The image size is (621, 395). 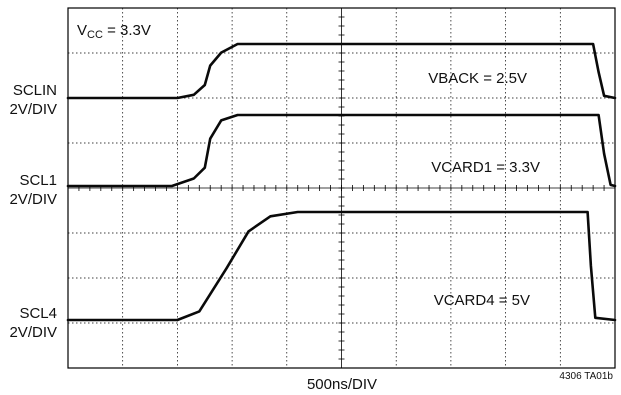 What do you see at coordinates (586, 376) in the screenshot?
I see `figure-id: 4306 TA01b` at bounding box center [586, 376].